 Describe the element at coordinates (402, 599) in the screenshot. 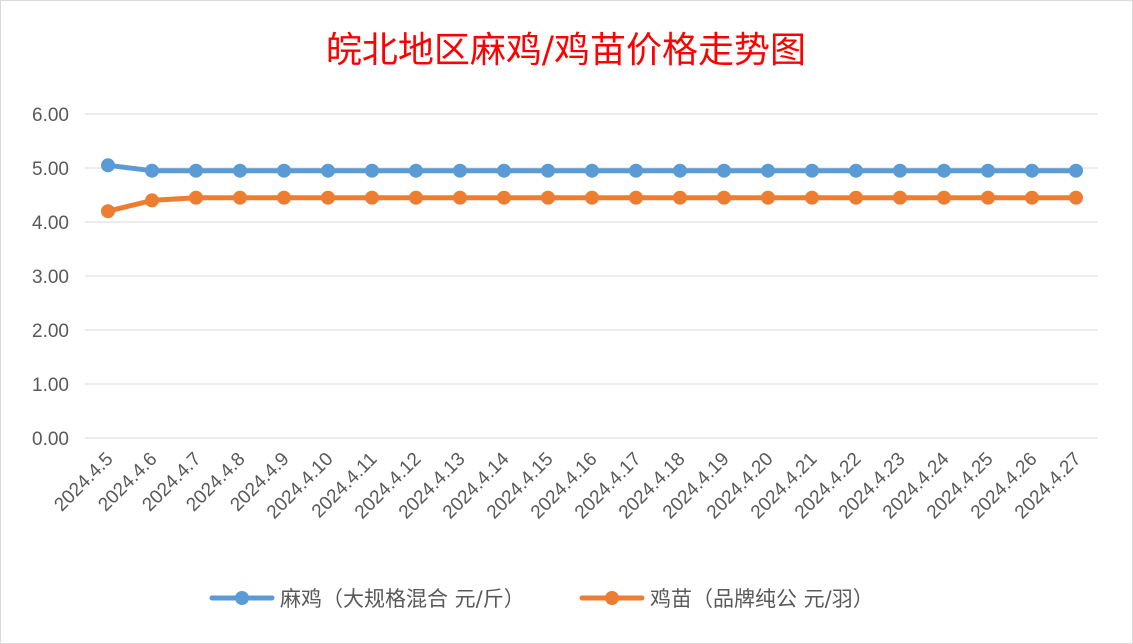

I see `legend-label: 麻鸡（大规格混合 元/斤）` at that location.